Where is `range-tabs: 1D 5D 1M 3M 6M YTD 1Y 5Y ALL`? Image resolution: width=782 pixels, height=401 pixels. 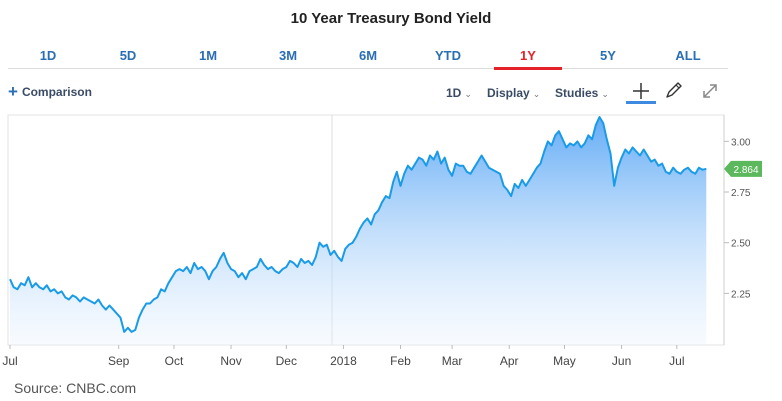 range-tabs: 1D 5D 1M 3M 6M YTD 1Y 5Y ALL is located at coordinates (368, 58).